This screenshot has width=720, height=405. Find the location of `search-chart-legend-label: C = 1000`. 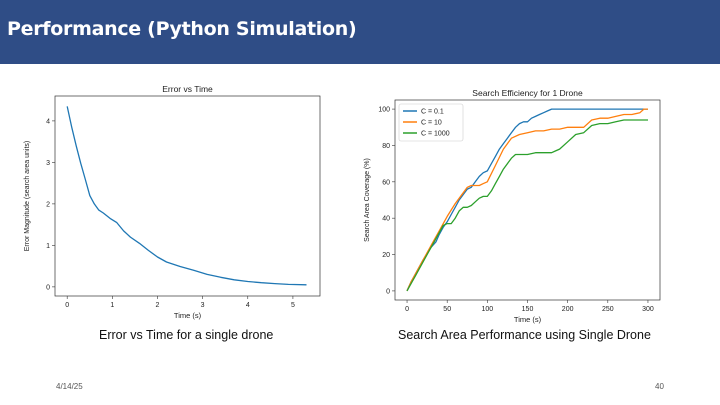

search-chart-legend-label: C = 1000 is located at coordinates (435, 134).